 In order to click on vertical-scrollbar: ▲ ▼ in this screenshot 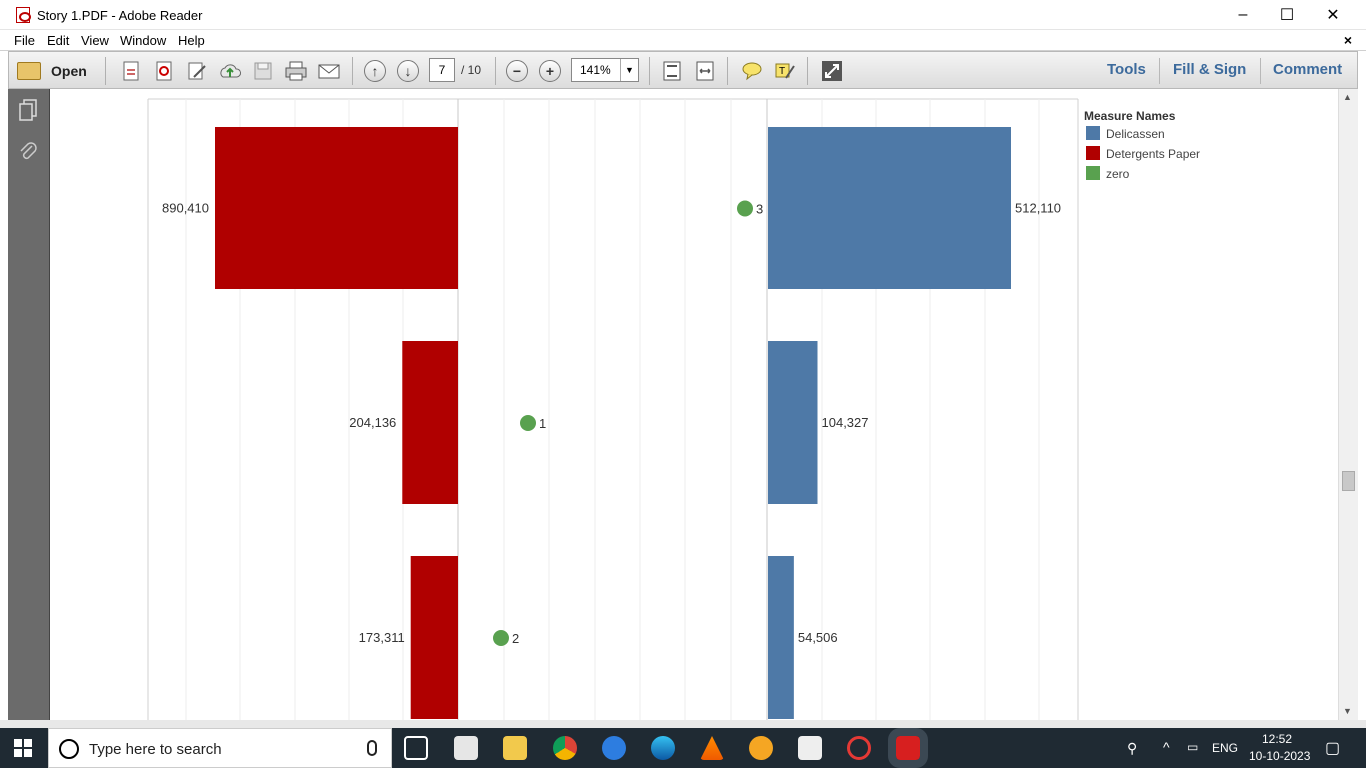, I will do `click(1348, 404)`.